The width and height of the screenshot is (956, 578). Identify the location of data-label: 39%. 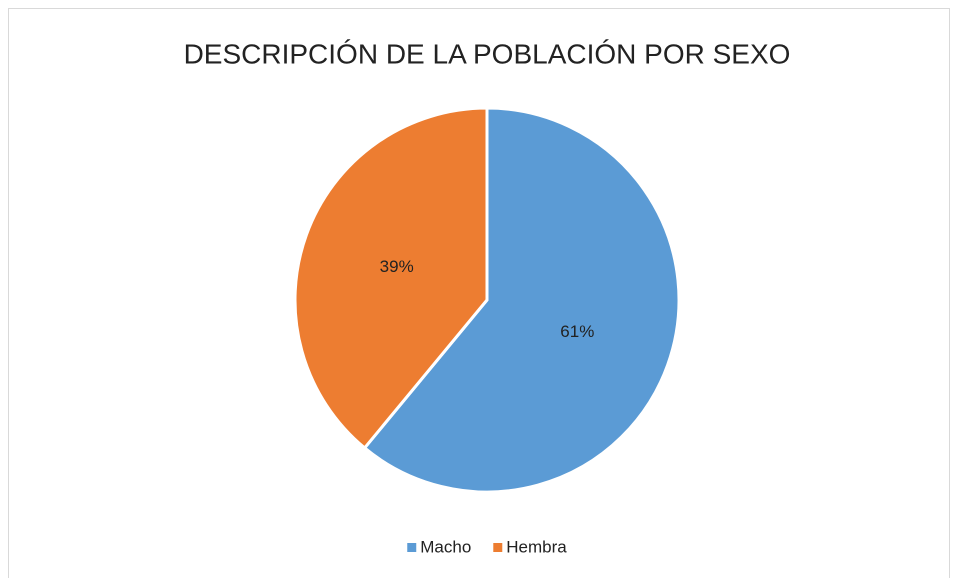
(397, 266).